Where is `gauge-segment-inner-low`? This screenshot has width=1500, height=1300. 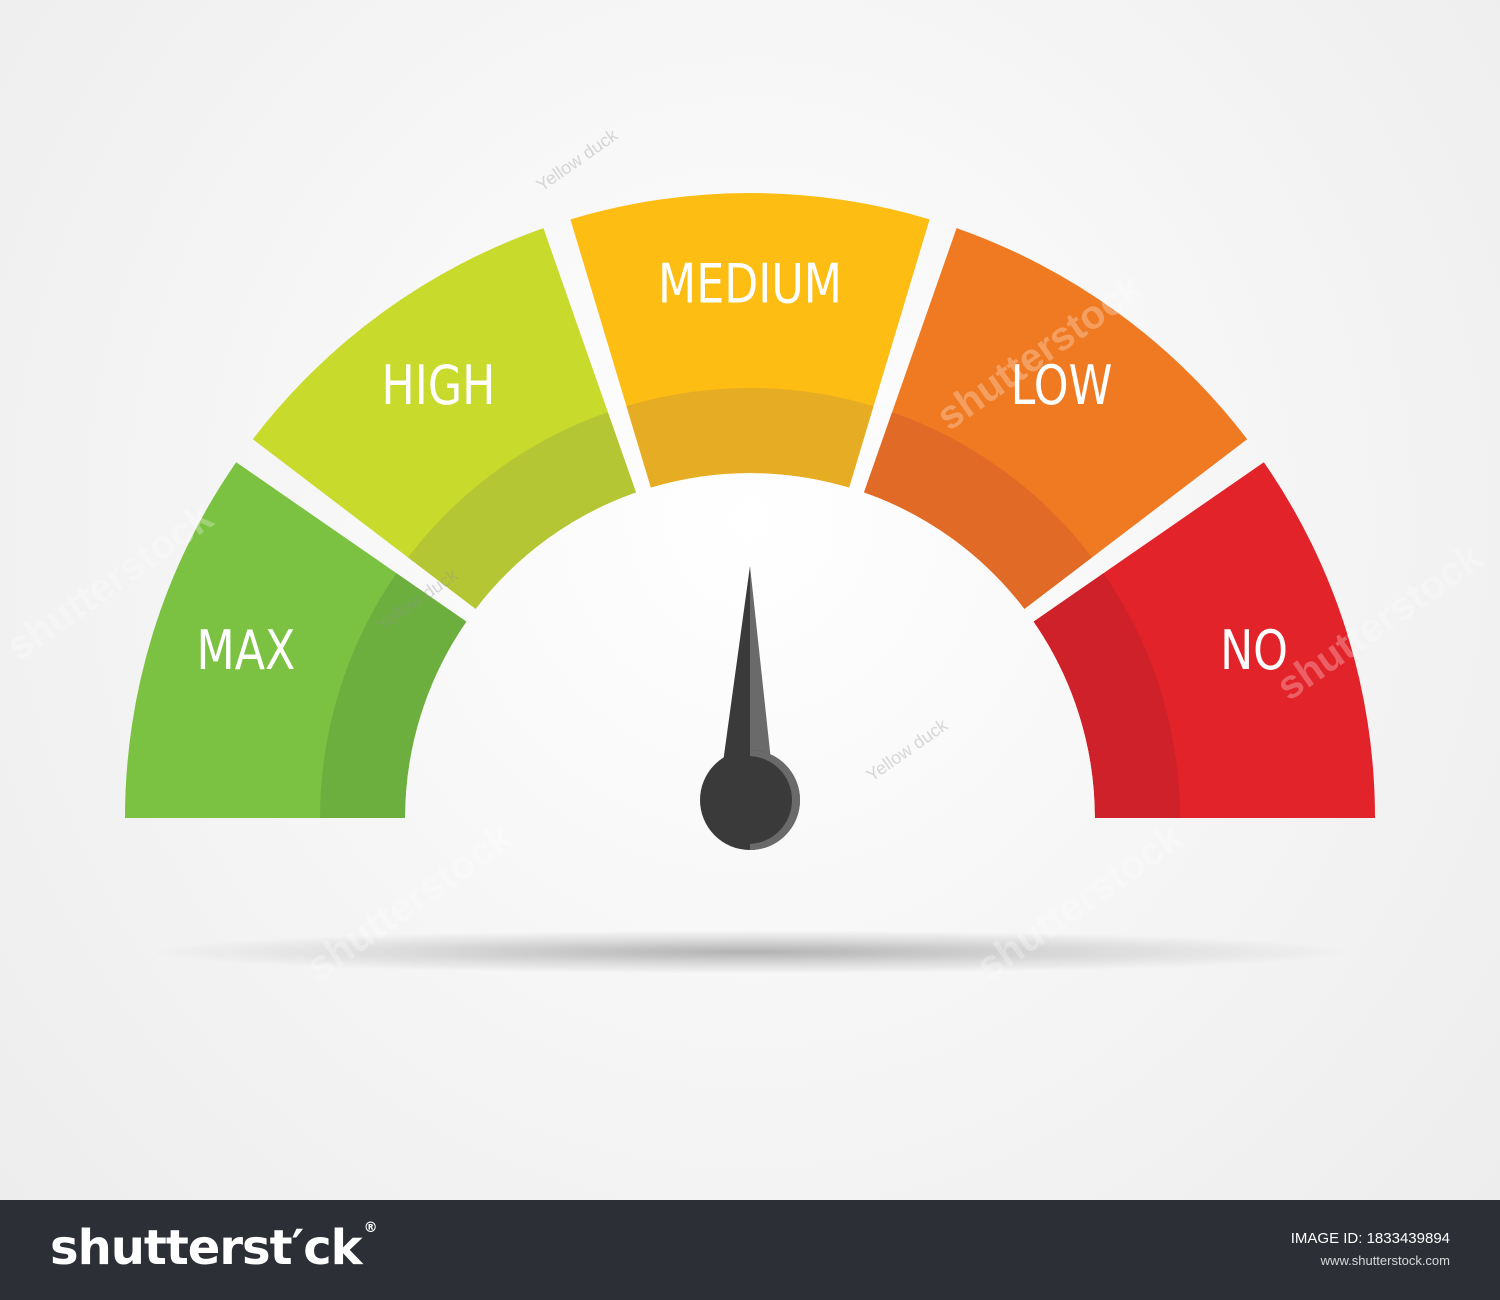 gauge-segment-inner-low is located at coordinates (978, 510).